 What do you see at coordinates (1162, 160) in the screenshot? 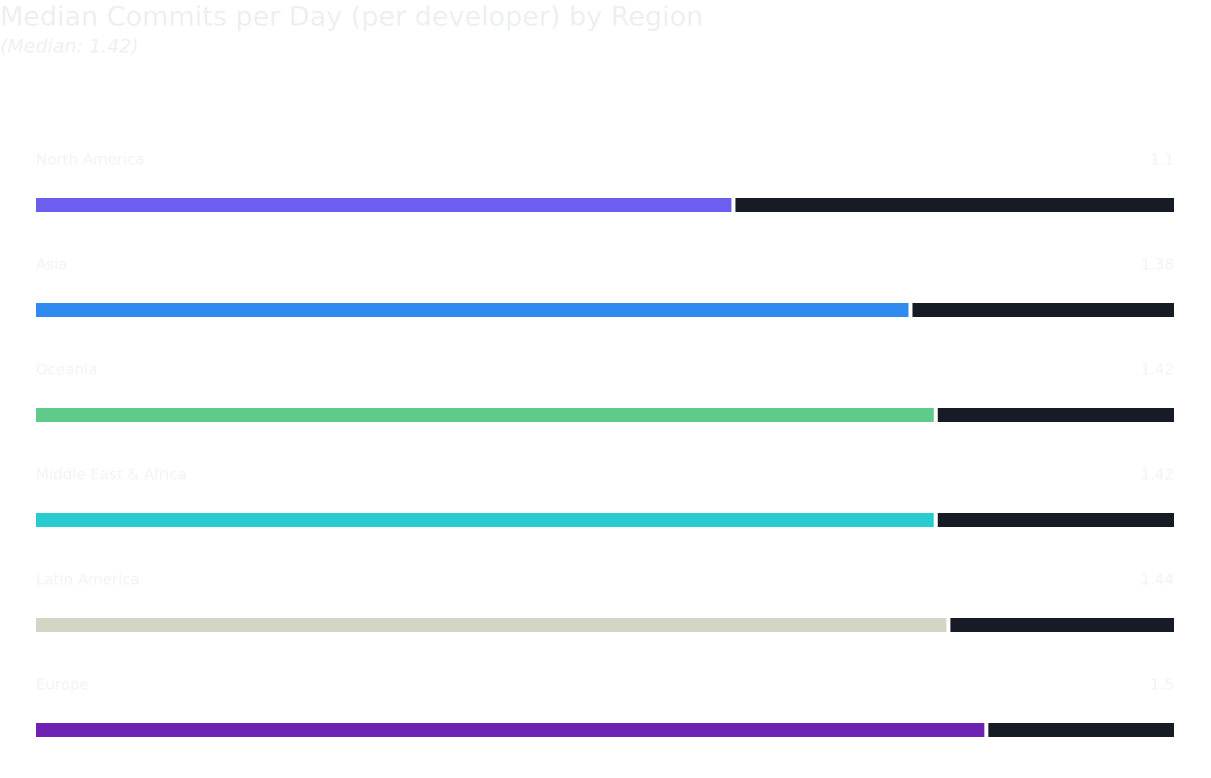
I see `value-label: 1.1` at bounding box center [1162, 160].